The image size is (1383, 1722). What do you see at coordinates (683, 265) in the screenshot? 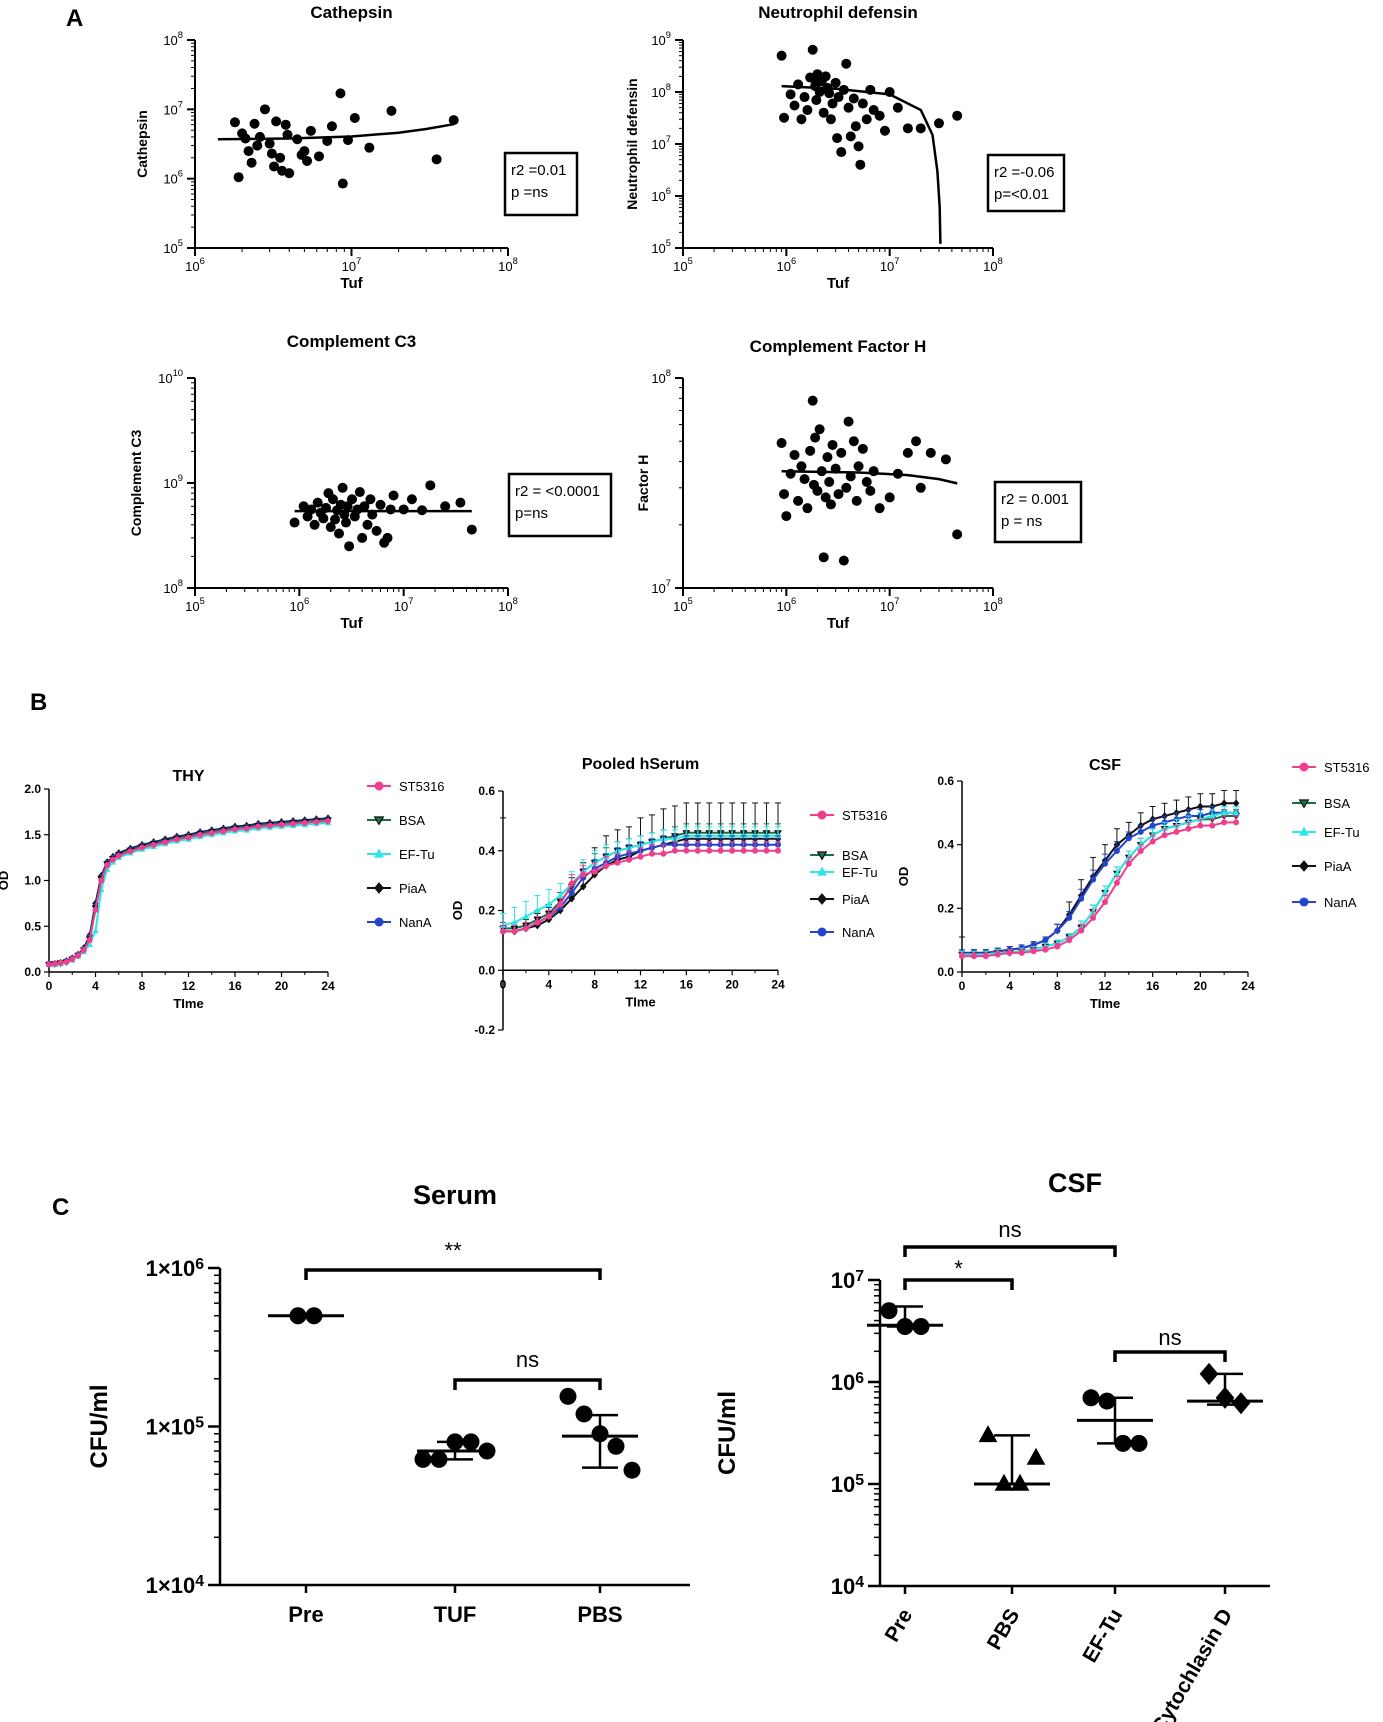
I see `x-tick-label: 10⁵` at bounding box center [683, 265].